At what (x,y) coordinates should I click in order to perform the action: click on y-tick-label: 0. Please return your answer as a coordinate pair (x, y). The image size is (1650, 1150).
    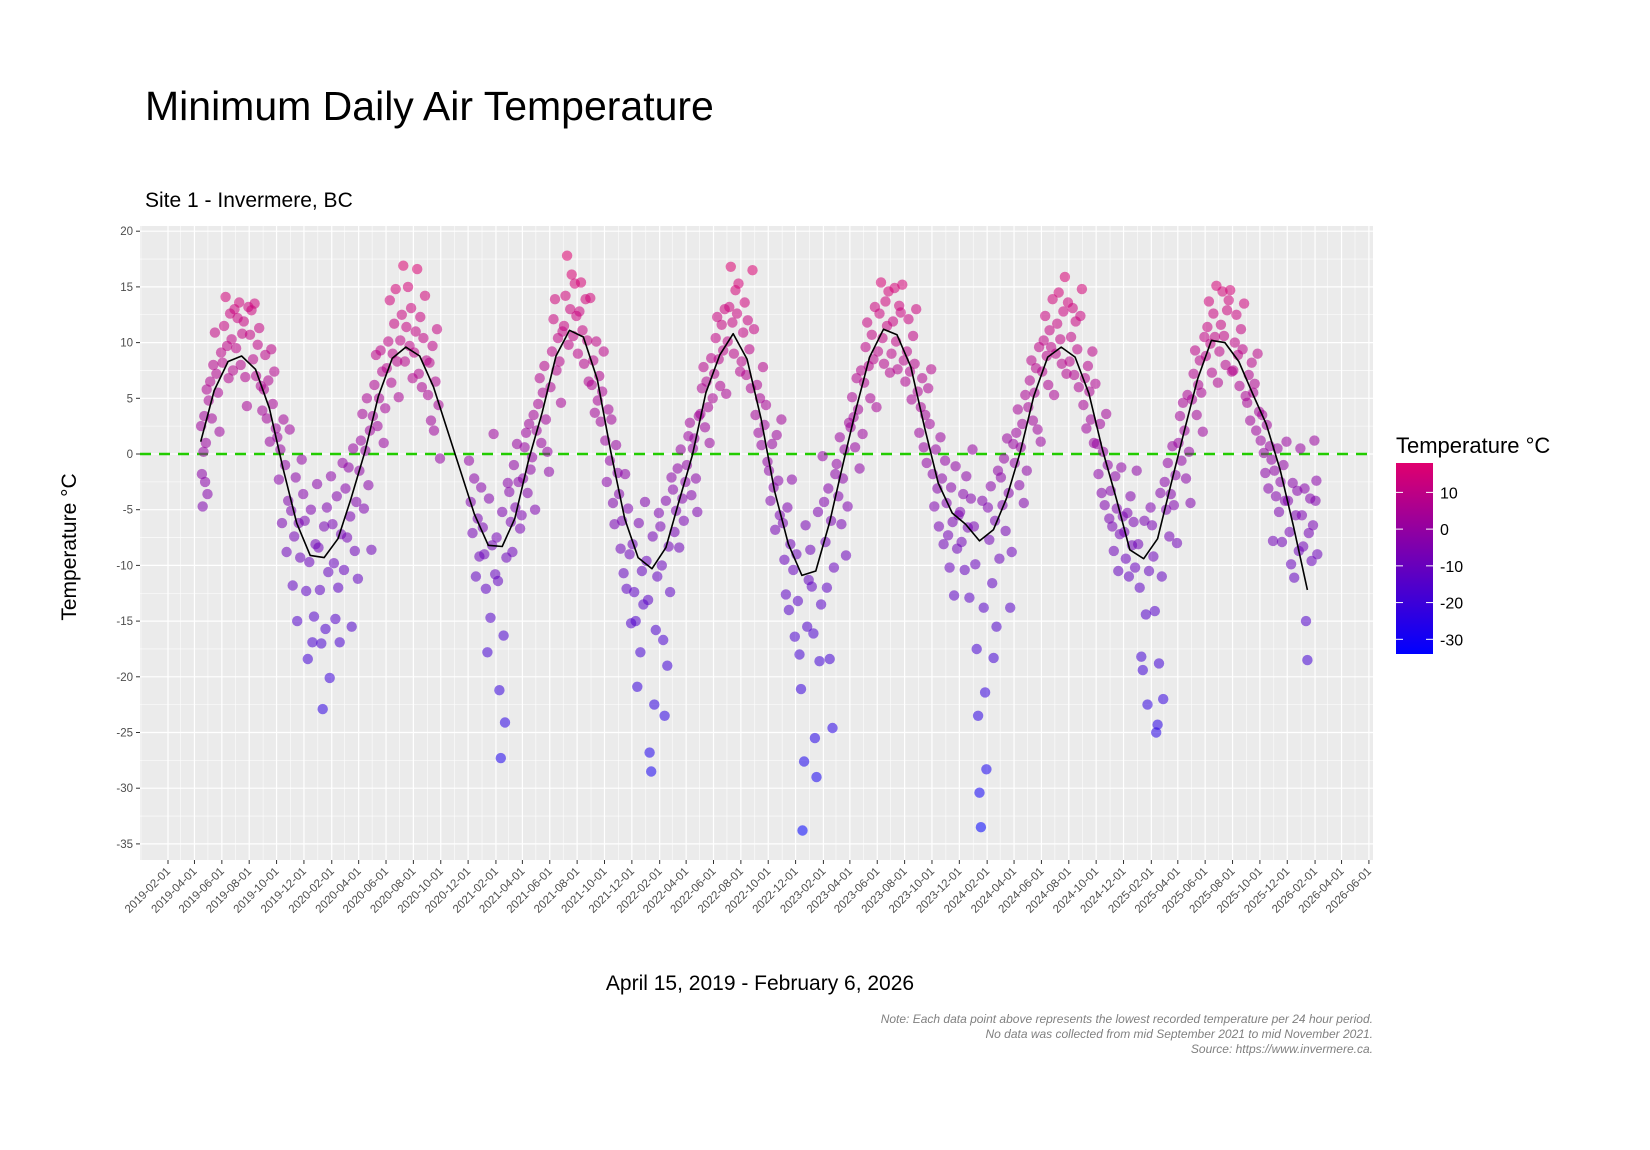
    Looking at the image, I should click on (130, 455).